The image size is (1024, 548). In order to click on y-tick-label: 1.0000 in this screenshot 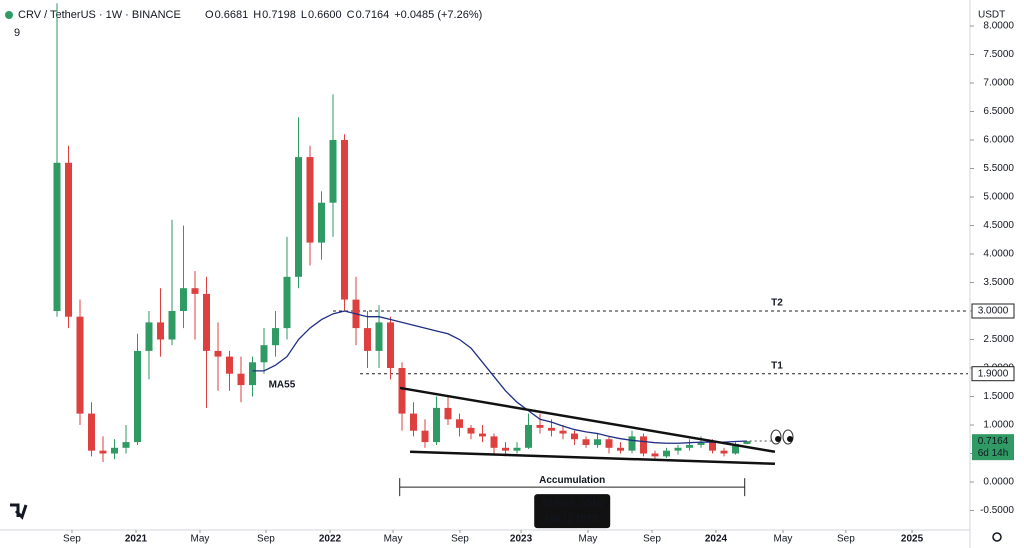, I will do `click(998, 425)`.